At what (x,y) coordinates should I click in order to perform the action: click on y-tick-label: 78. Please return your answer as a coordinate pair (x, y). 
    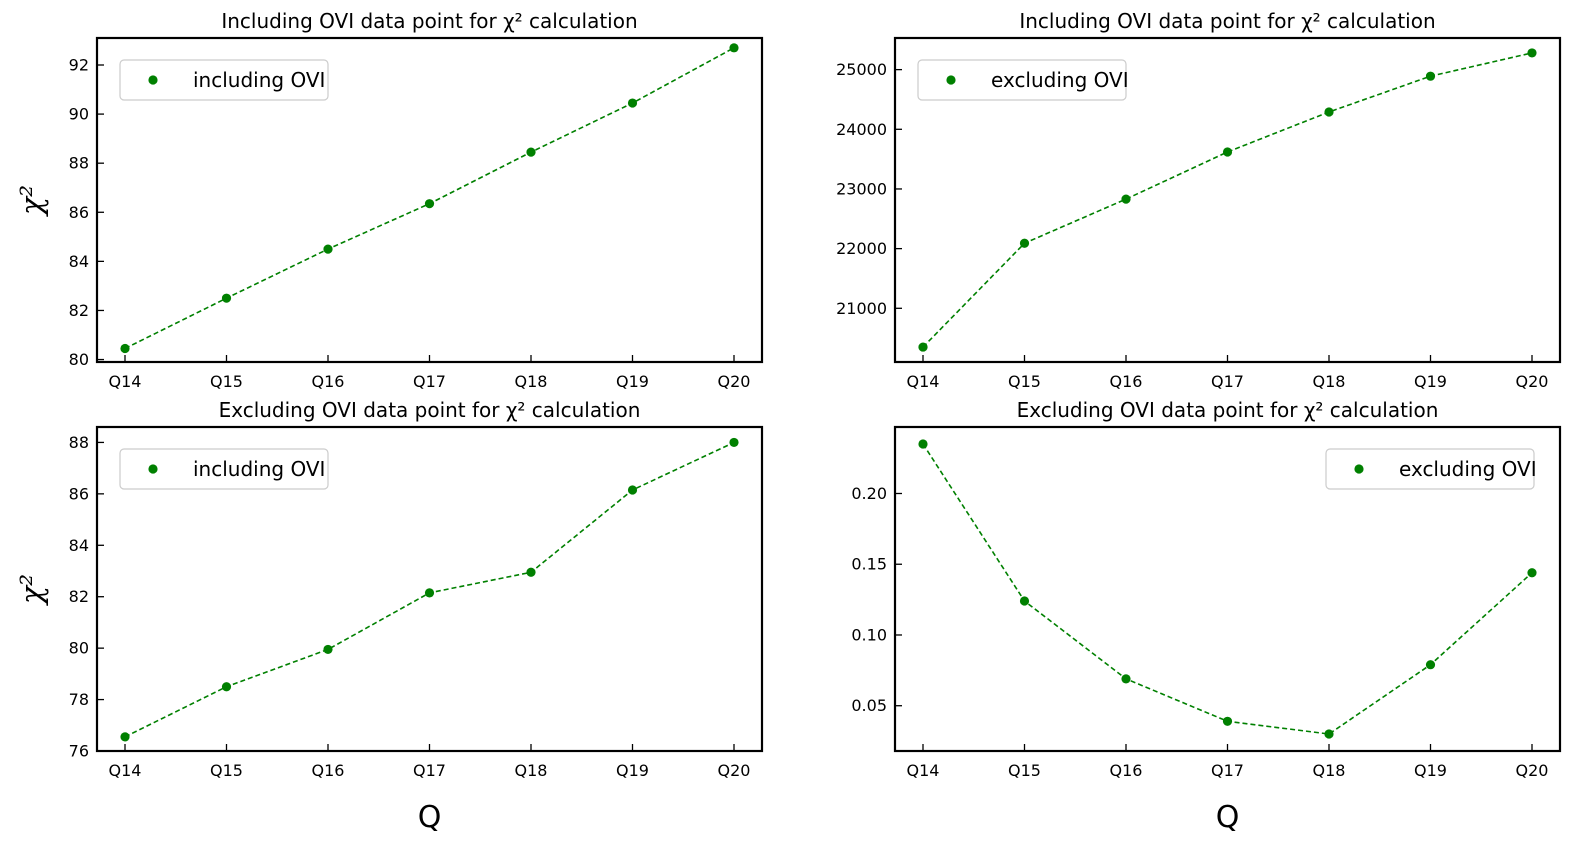
    Looking at the image, I should click on (79, 699).